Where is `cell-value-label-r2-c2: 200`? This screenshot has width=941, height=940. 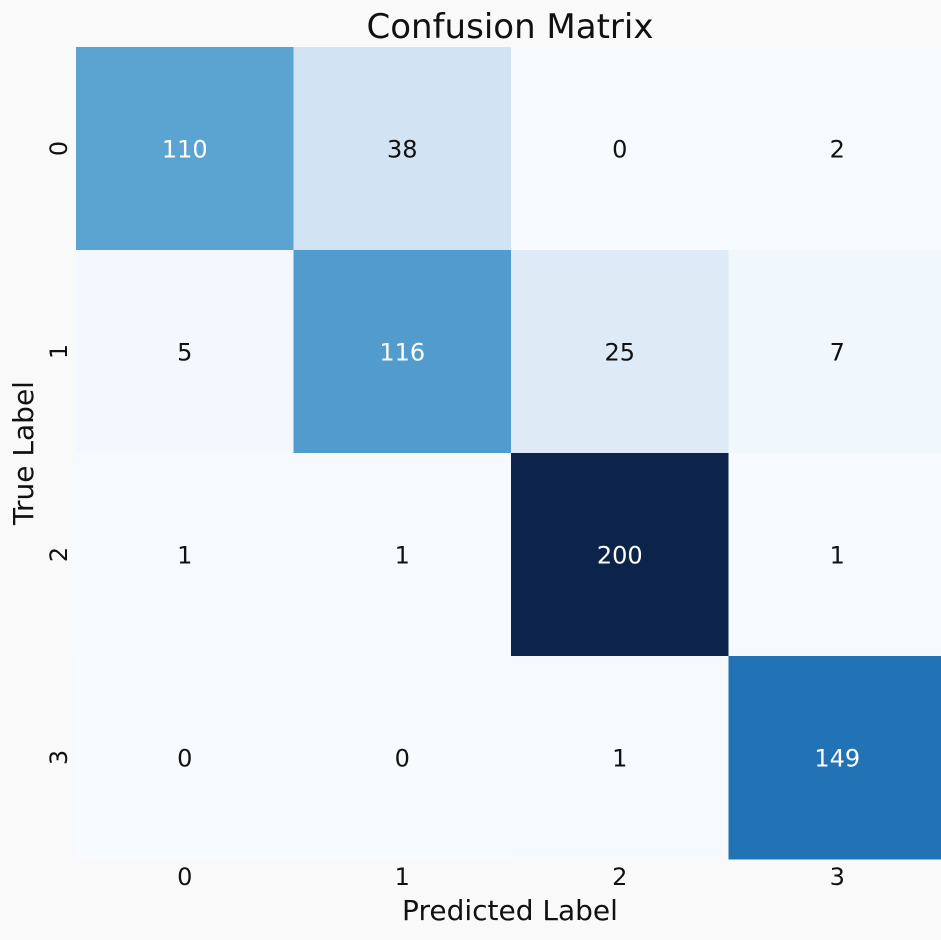 cell-value-label-r2-c2: 200 is located at coordinates (620, 556).